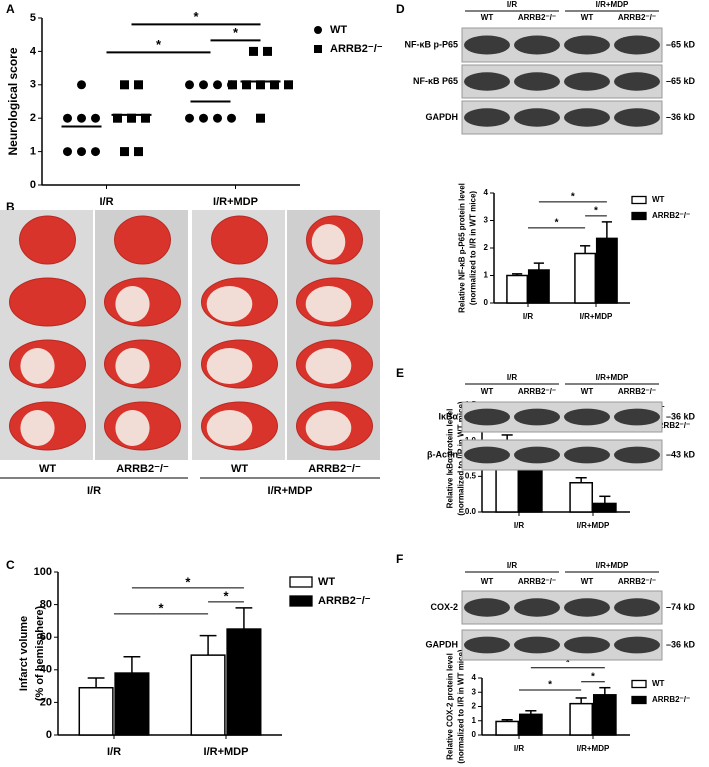  I want to click on panel-letter: D, so click(400, 9).